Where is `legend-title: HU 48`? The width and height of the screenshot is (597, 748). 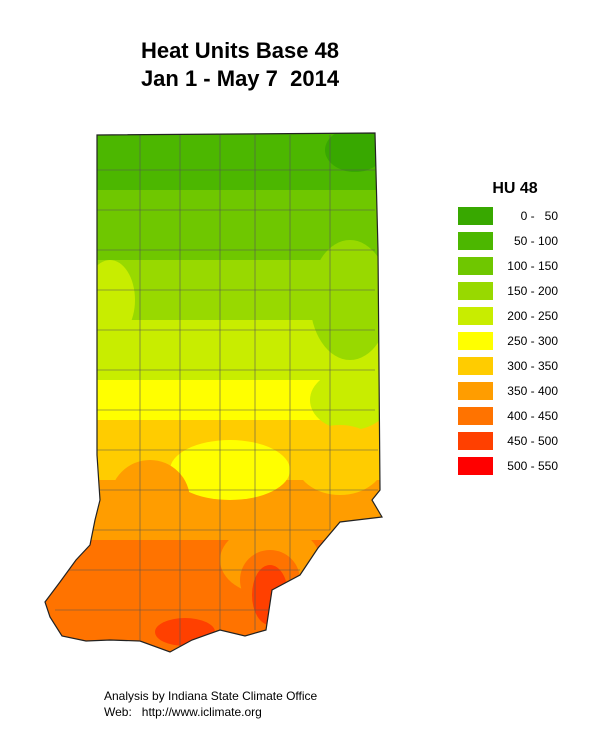
legend-title: HU 48 is located at coordinates (514, 188).